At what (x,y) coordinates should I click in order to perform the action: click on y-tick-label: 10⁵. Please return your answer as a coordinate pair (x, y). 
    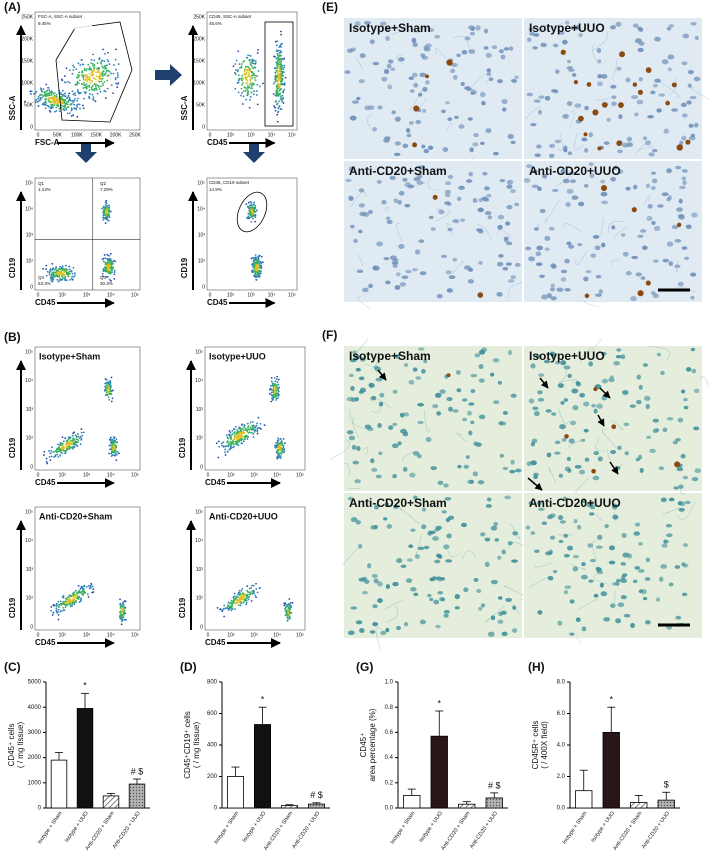
    Looking at the image, I should click on (29, 512).